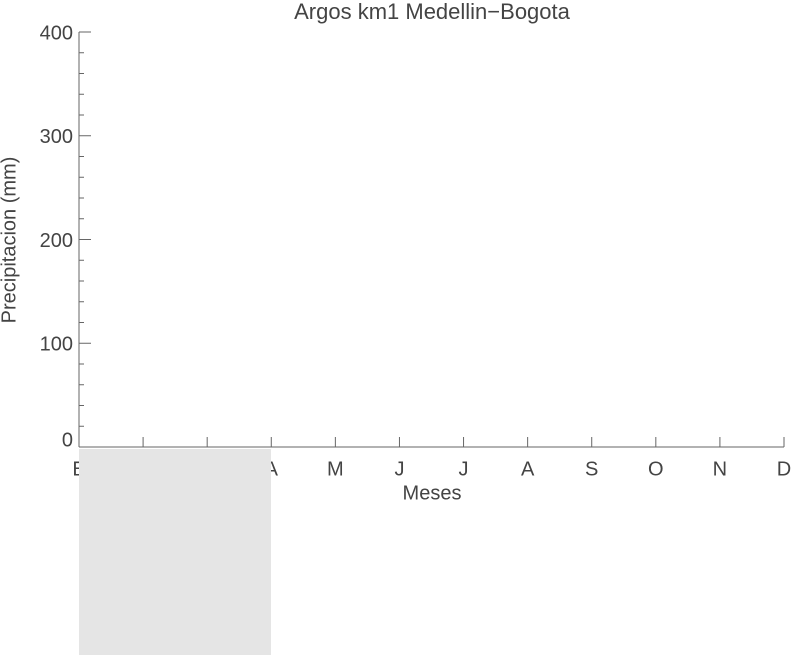 This screenshot has height=655, width=792. What do you see at coordinates (56, 33) in the screenshot?
I see `y-tick-label: 400` at bounding box center [56, 33].